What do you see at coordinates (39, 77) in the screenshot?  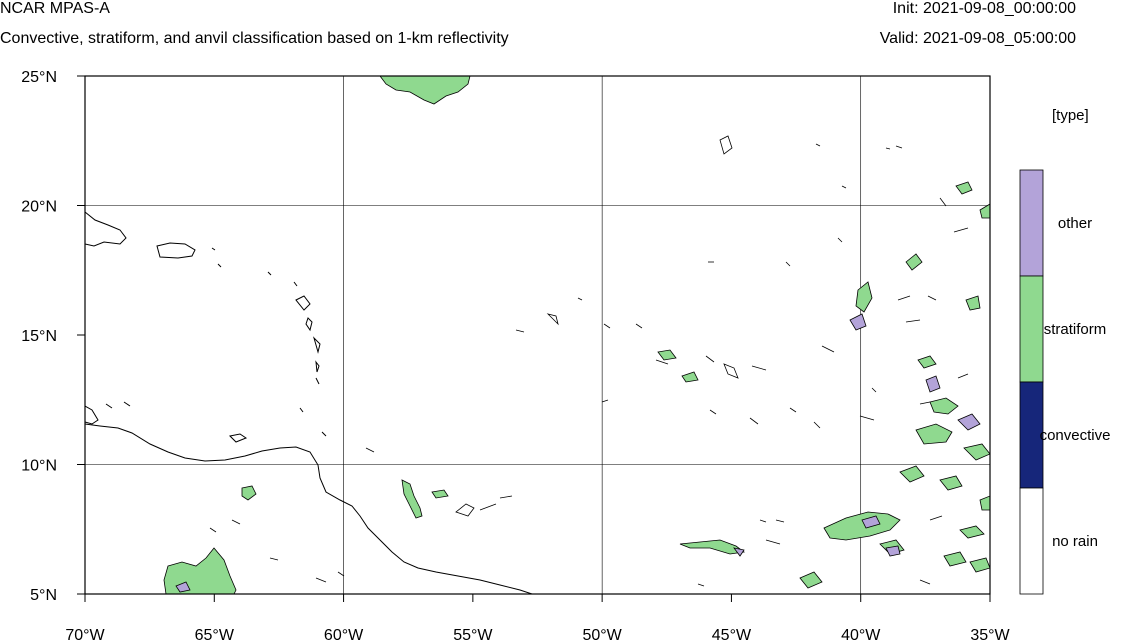 I see `lat-tick-label: 25°N` at bounding box center [39, 77].